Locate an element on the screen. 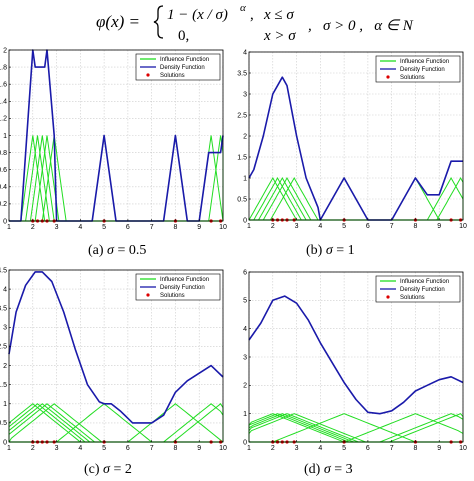 The image size is (474, 481). caption-c-sigma: σ is located at coordinates (106, 469).